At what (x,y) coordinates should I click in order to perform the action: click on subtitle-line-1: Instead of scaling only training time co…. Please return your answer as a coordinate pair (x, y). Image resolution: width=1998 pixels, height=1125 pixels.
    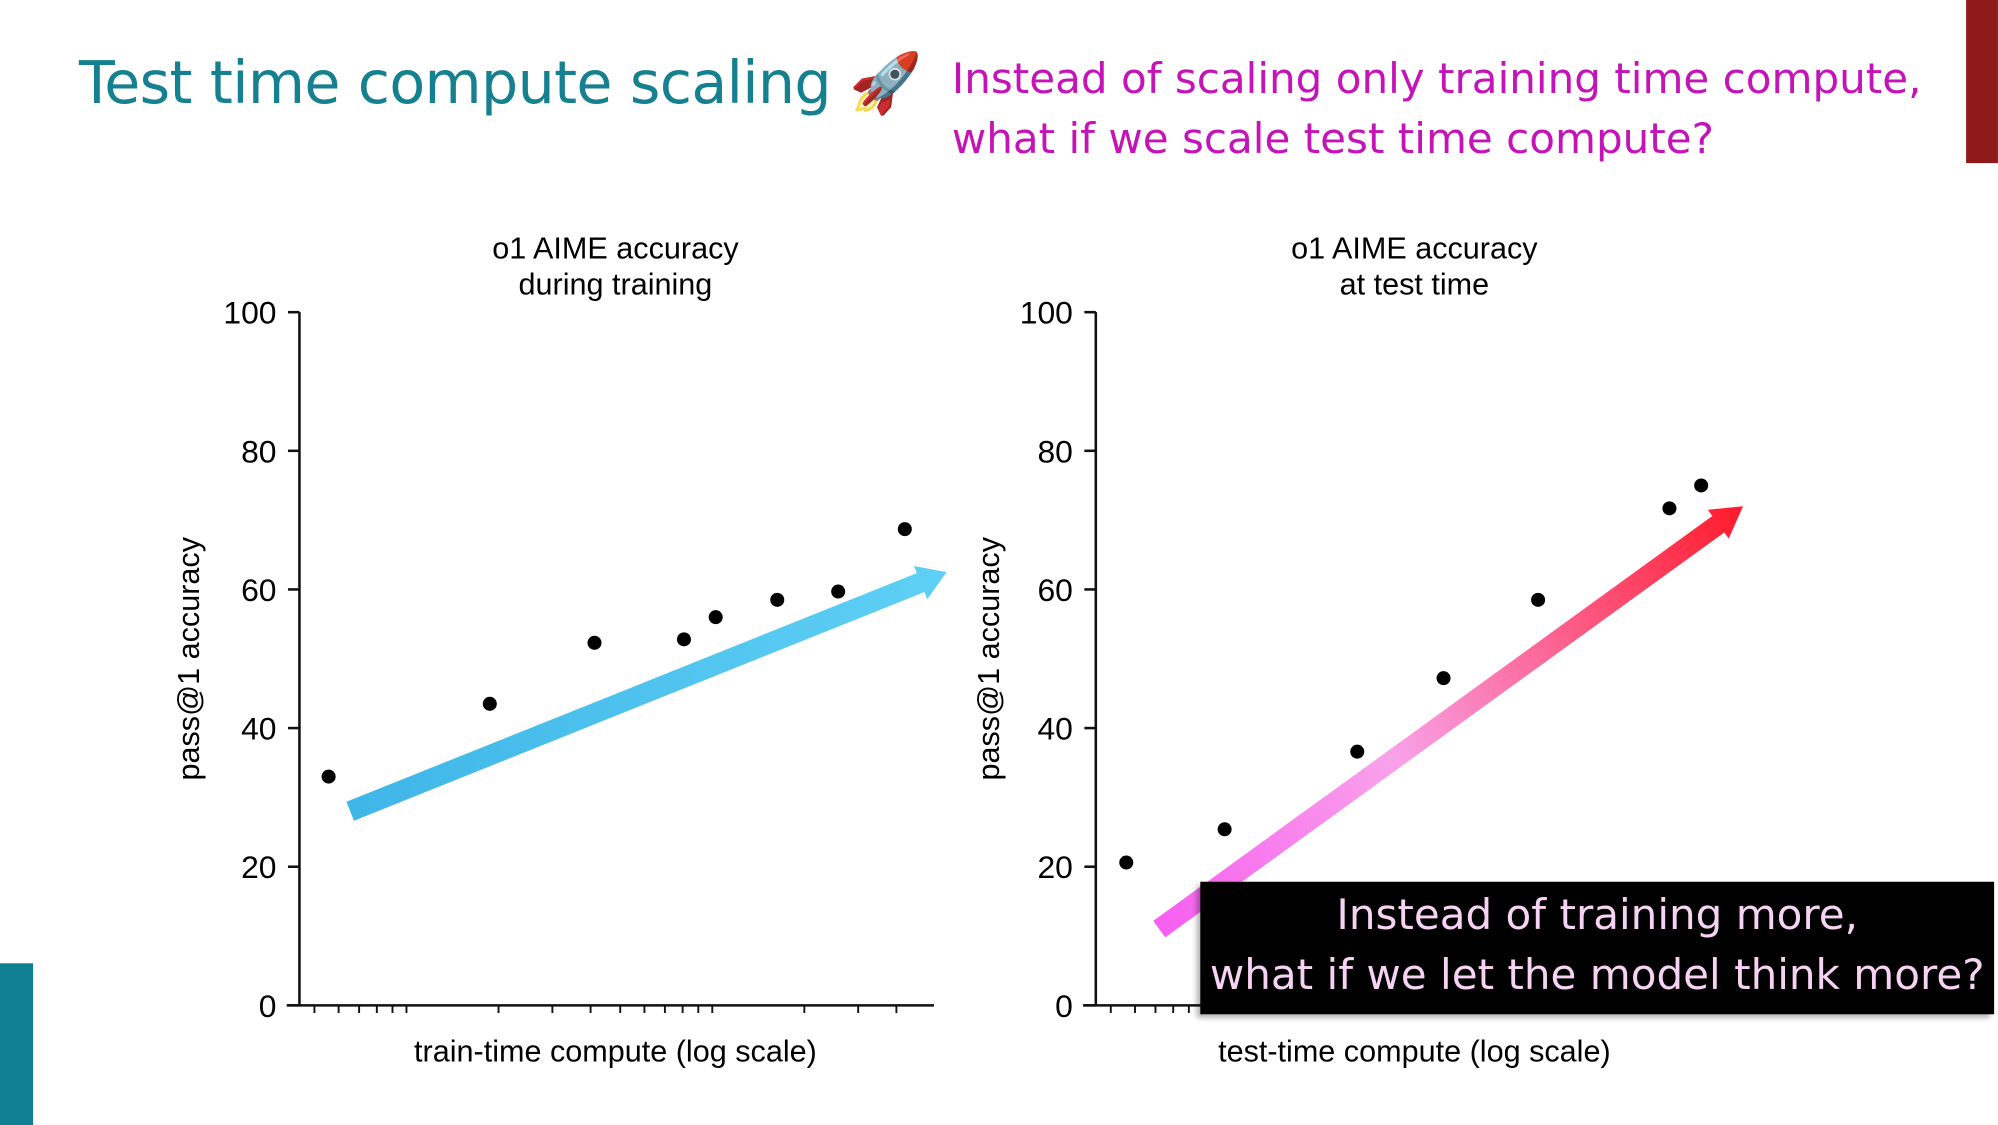
    Looking at the image, I should click on (1436, 78).